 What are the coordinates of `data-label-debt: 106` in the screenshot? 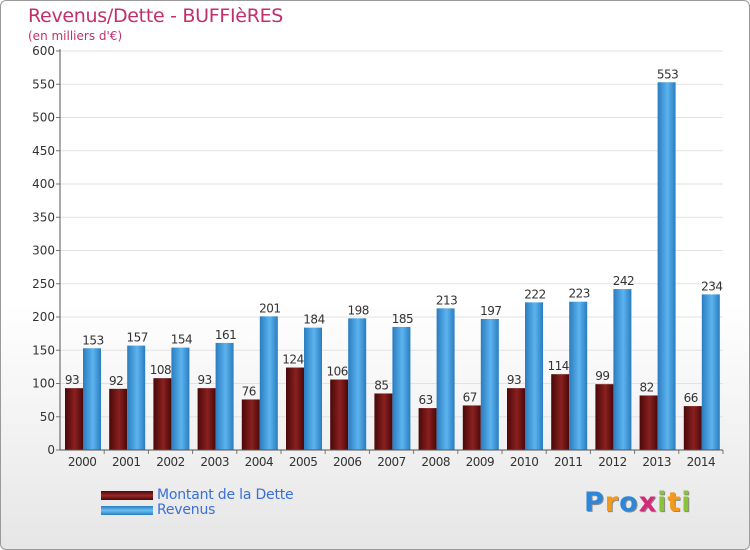 It's located at (336, 372).